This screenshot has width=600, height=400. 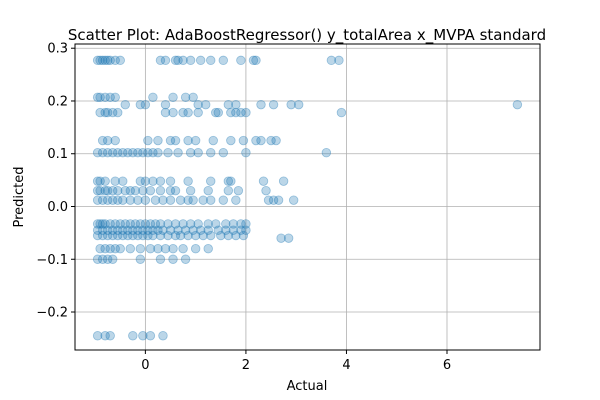 I want to click on y-axis-label: Predicted, so click(x=19, y=196).